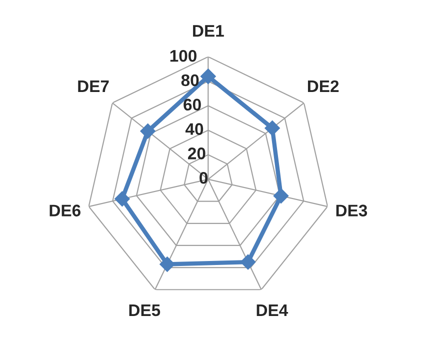 The width and height of the screenshot is (427, 355). What do you see at coordinates (183, 56) in the screenshot?
I see `y-tick-label: 100` at bounding box center [183, 56].